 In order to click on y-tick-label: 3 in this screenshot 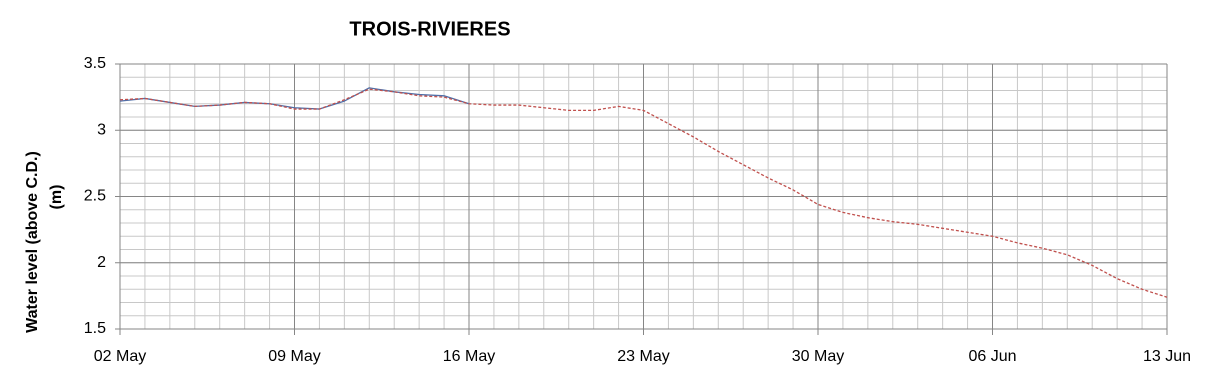, I will do `click(101, 129)`.